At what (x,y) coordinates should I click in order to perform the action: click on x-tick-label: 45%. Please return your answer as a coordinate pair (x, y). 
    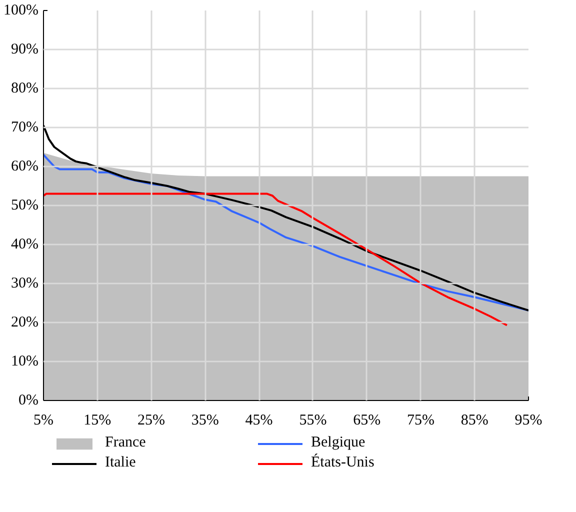
    Looking at the image, I should click on (259, 420).